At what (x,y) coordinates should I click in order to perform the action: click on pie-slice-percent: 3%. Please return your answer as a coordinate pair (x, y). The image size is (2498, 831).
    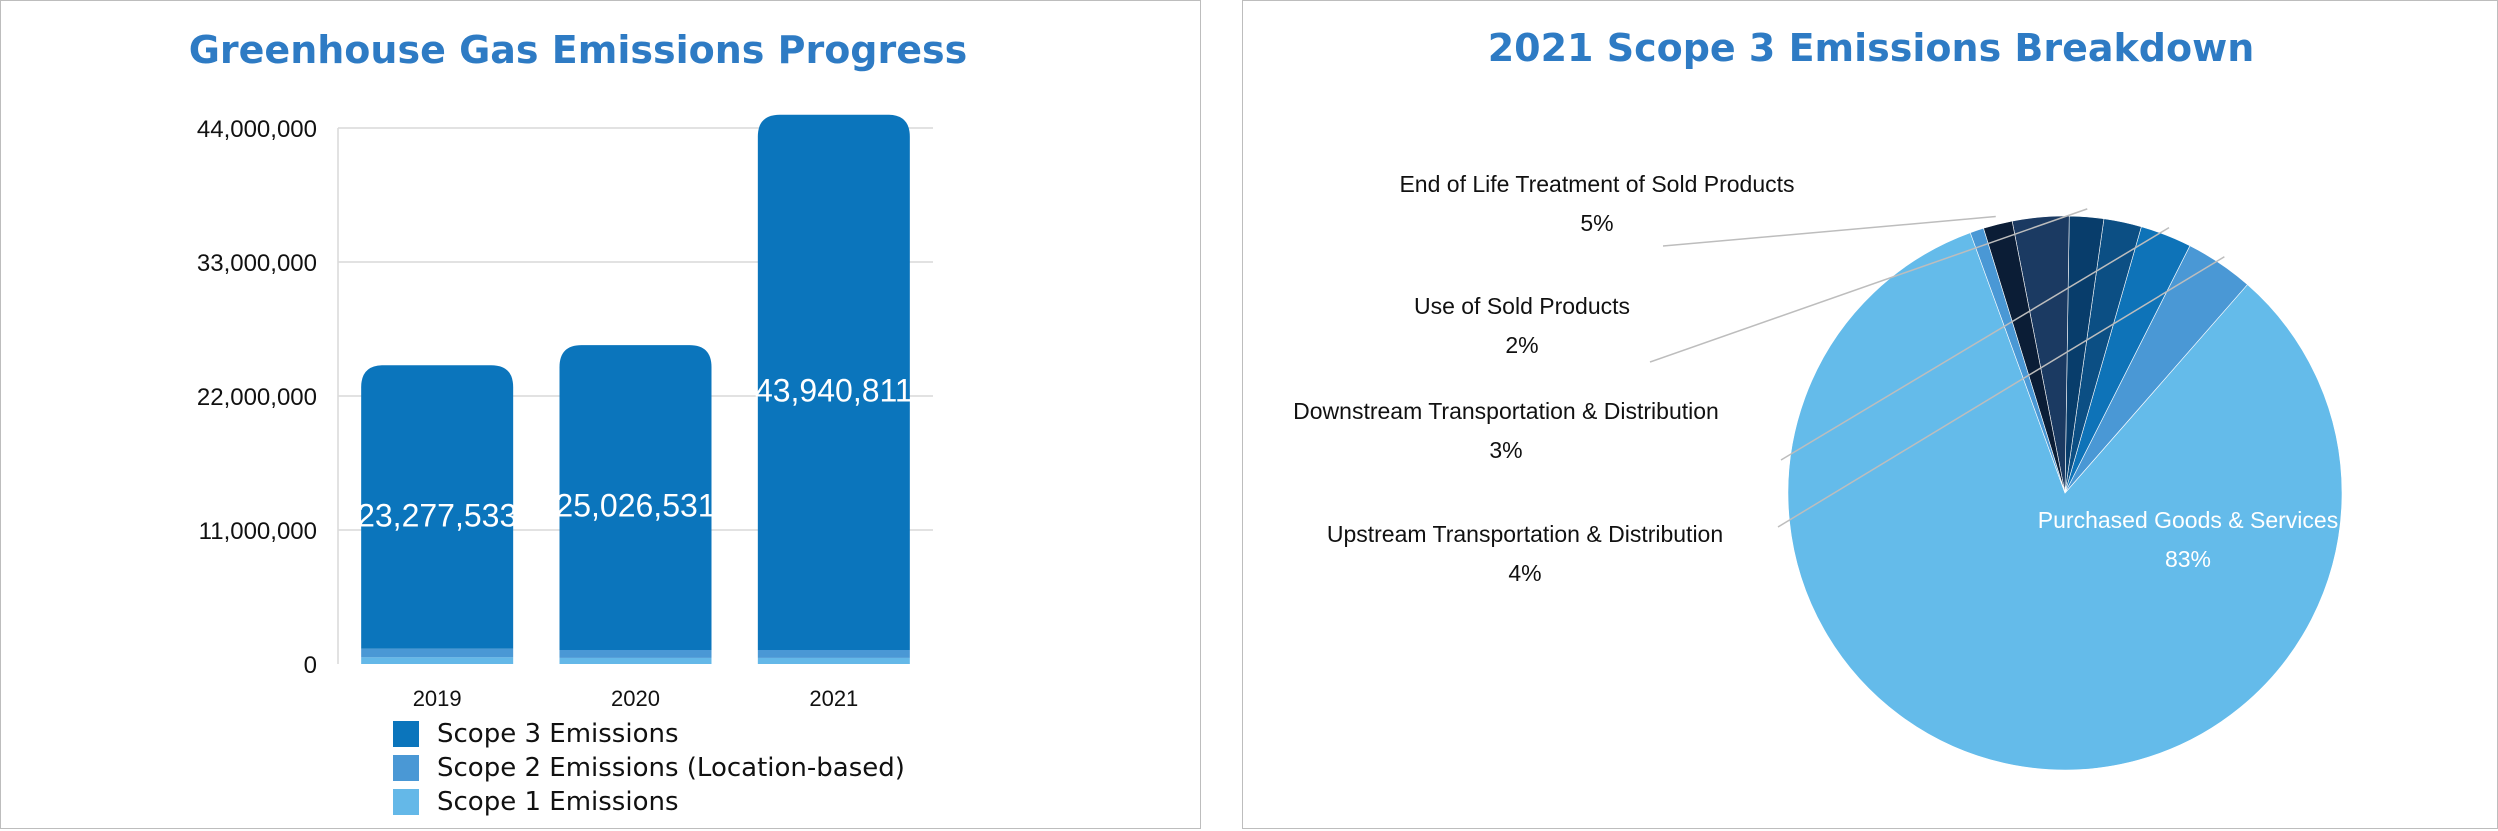
    Looking at the image, I should click on (1505, 450).